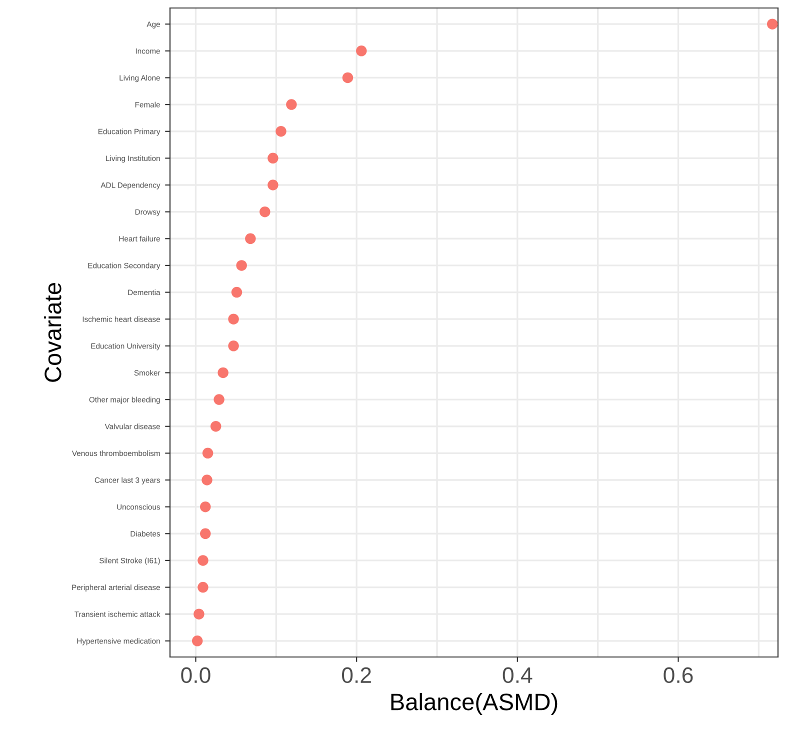 The image size is (795, 739). Describe the element at coordinates (195, 675) in the screenshot. I see `x-tick-label: 0.0` at that location.